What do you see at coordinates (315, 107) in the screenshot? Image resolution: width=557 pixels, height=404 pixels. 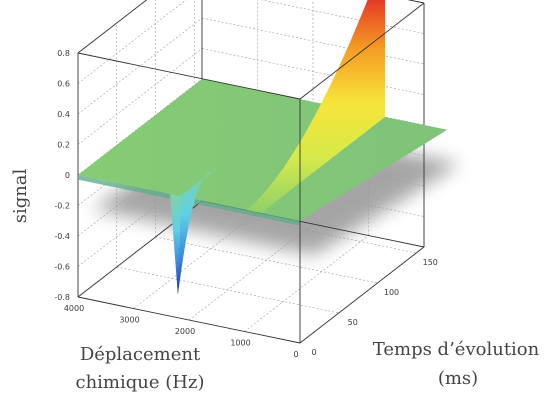 I see `positive-peak-face` at bounding box center [315, 107].